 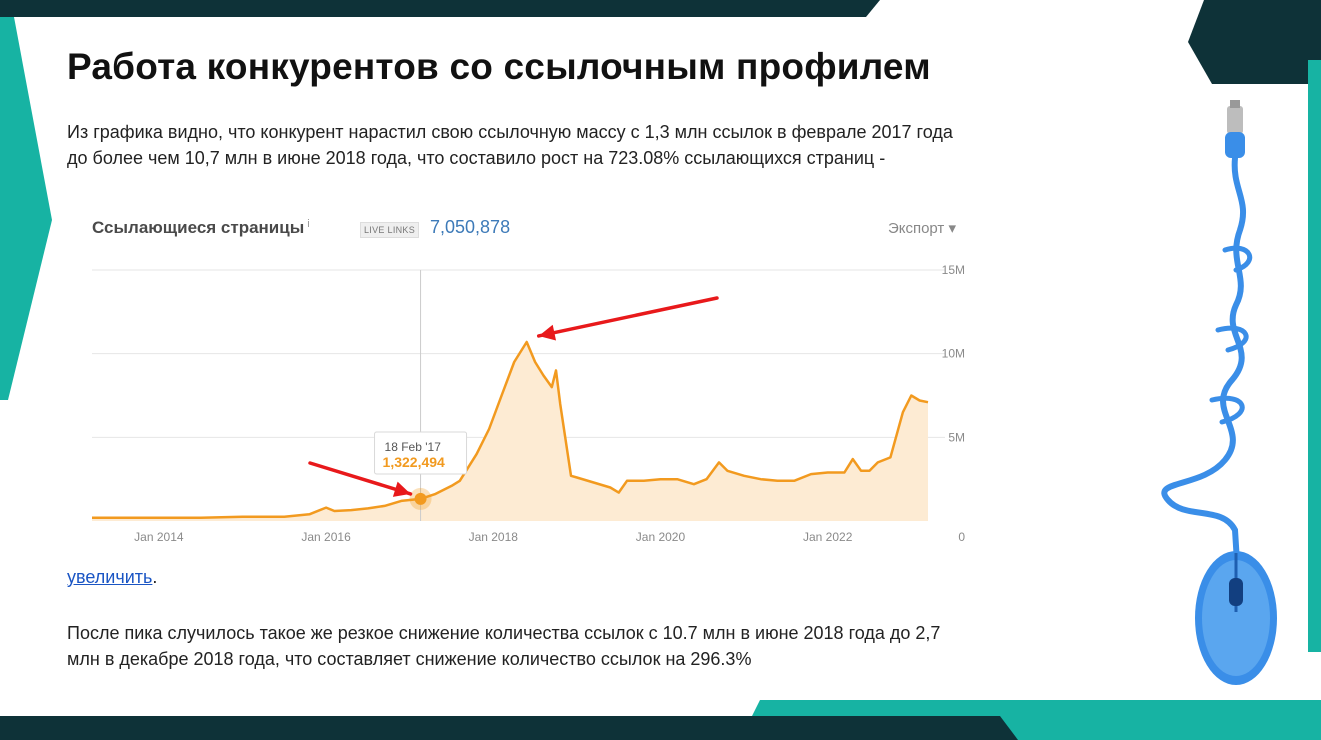 What do you see at coordinates (1254, 42) in the screenshot?
I see `top-right-dark-shape` at bounding box center [1254, 42].